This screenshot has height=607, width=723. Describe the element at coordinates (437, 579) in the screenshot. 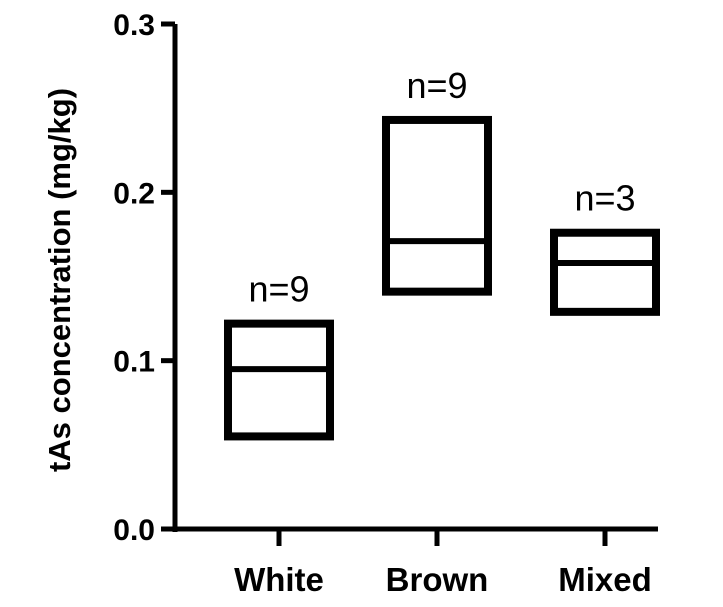

I see `x-tick-label: Brown` at that location.